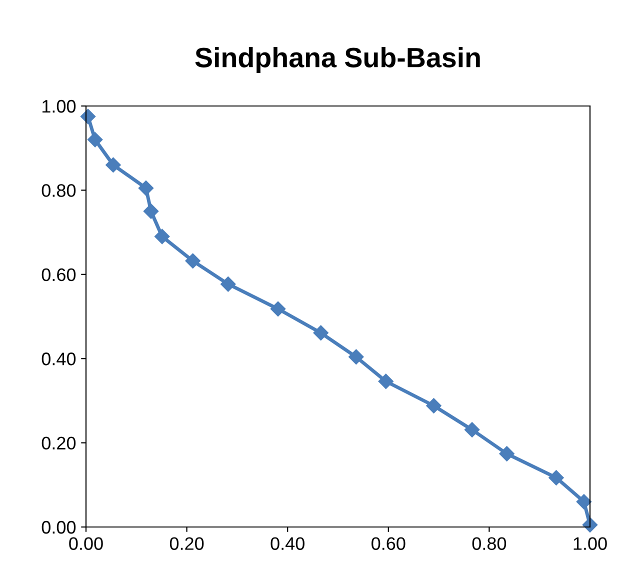 Image resolution: width=620 pixels, height=574 pixels. What do you see at coordinates (59, 443) in the screenshot?
I see `y-tick-label: 0.20` at bounding box center [59, 443].